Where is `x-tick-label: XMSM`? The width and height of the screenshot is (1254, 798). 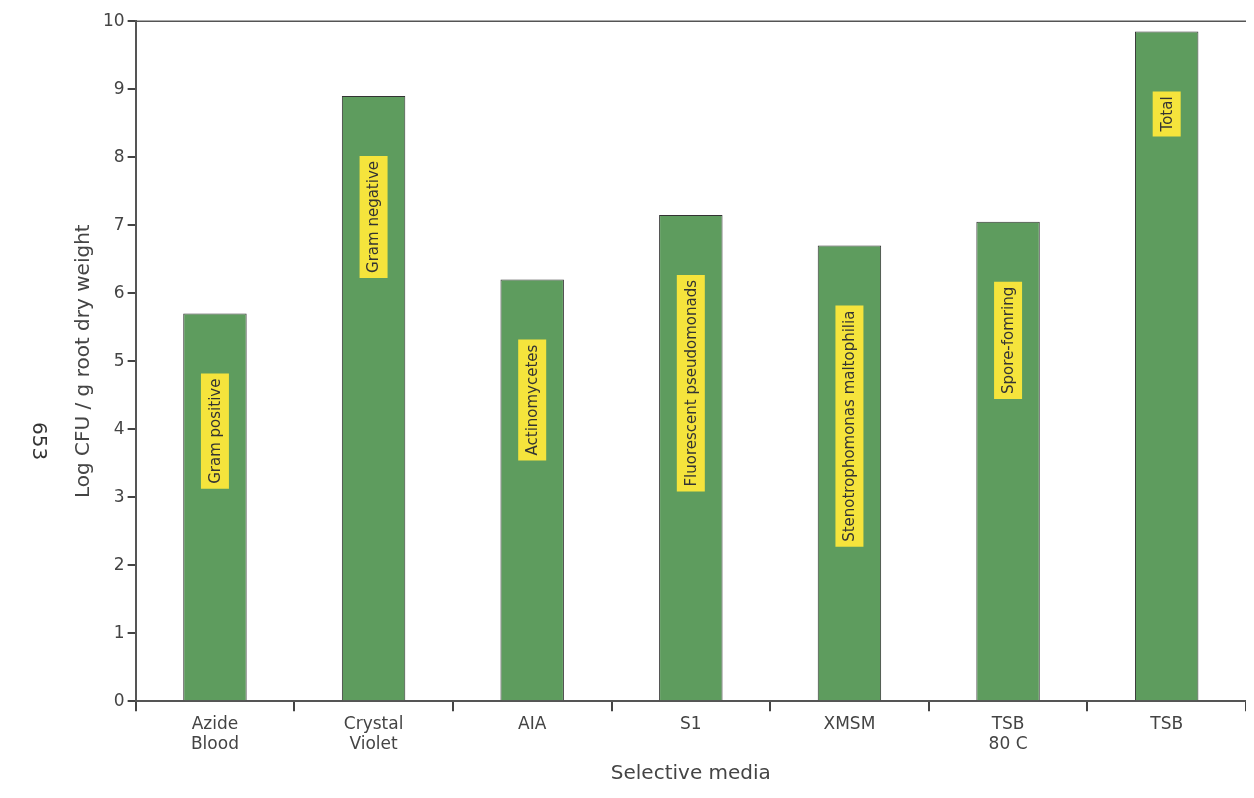 x-tick-label: XMSM is located at coordinates (849, 722).